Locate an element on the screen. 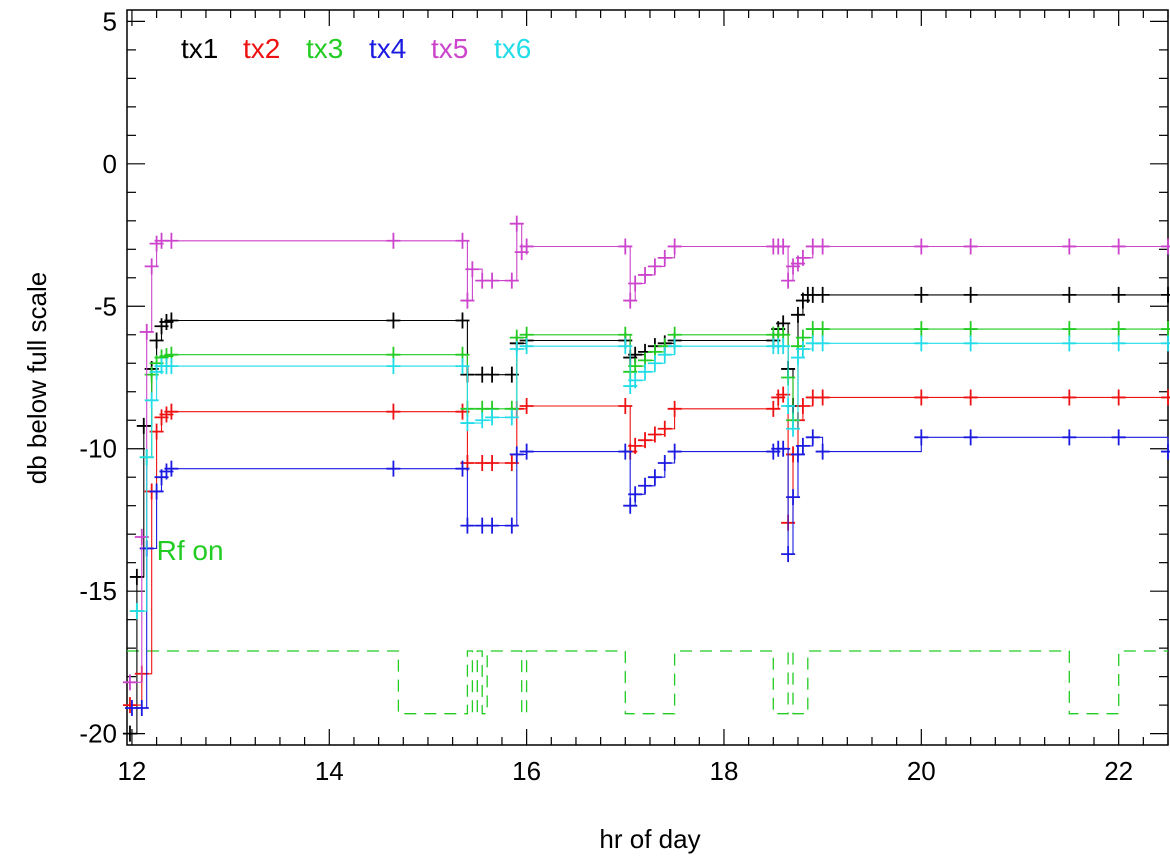 The image size is (1170, 861). y-tick-label: 0 is located at coordinates (110, 164).